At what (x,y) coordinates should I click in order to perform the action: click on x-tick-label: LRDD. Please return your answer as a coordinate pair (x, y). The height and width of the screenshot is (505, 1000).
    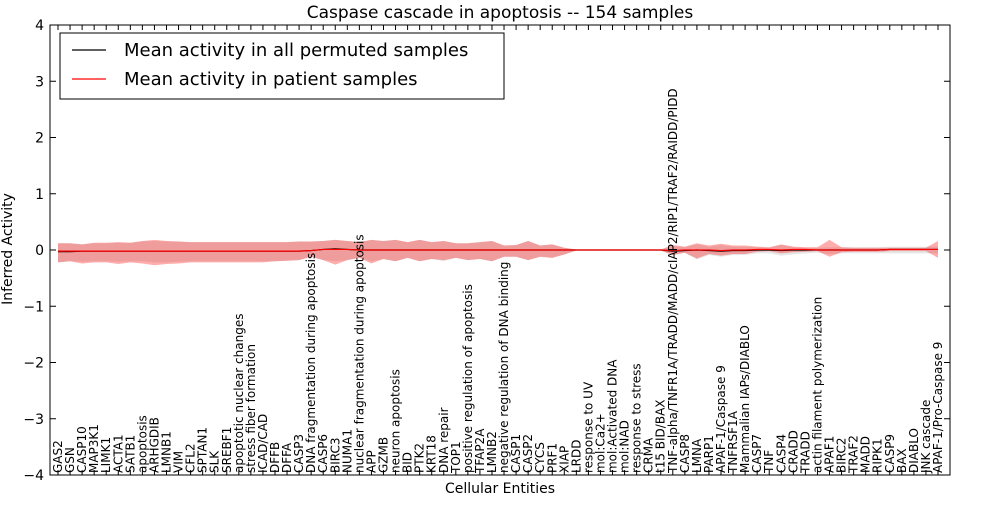
    Looking at the image, I should click on (576, 456).